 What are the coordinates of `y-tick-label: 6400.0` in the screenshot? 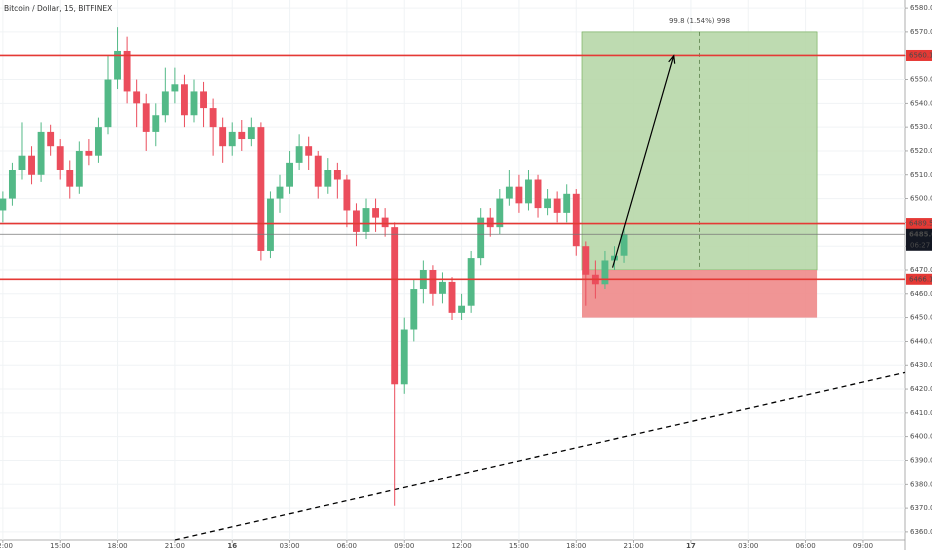 It's located at (921, 437).